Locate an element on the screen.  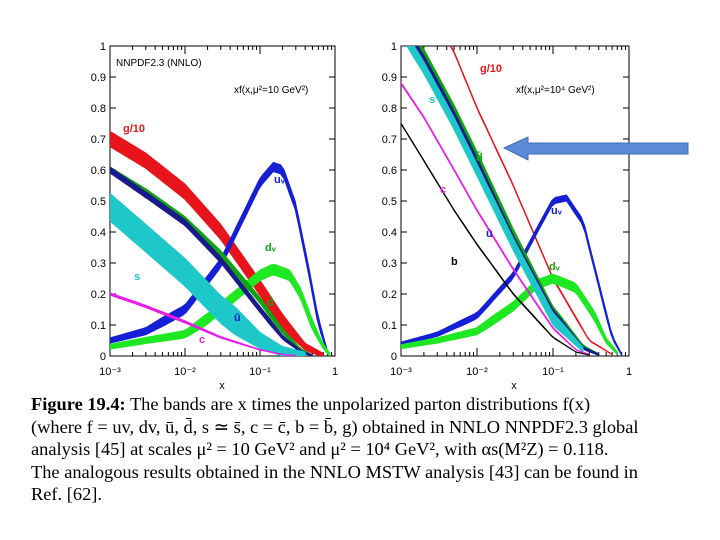
panel-subtitle: xf(x,μ²=10 GeV²) is located at coordinates (271, 90).